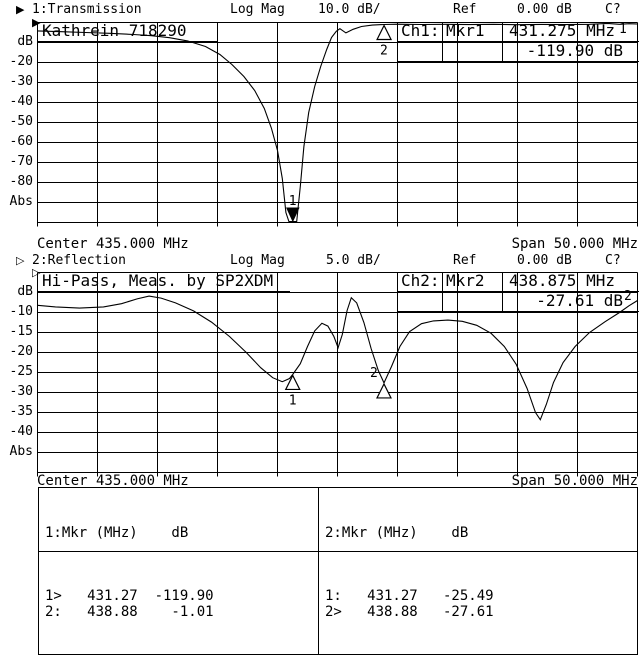  Describe the element at coordinates (473, 31) in the screenshot. I see `ch1-readout-marker: Mkr1` at that location.